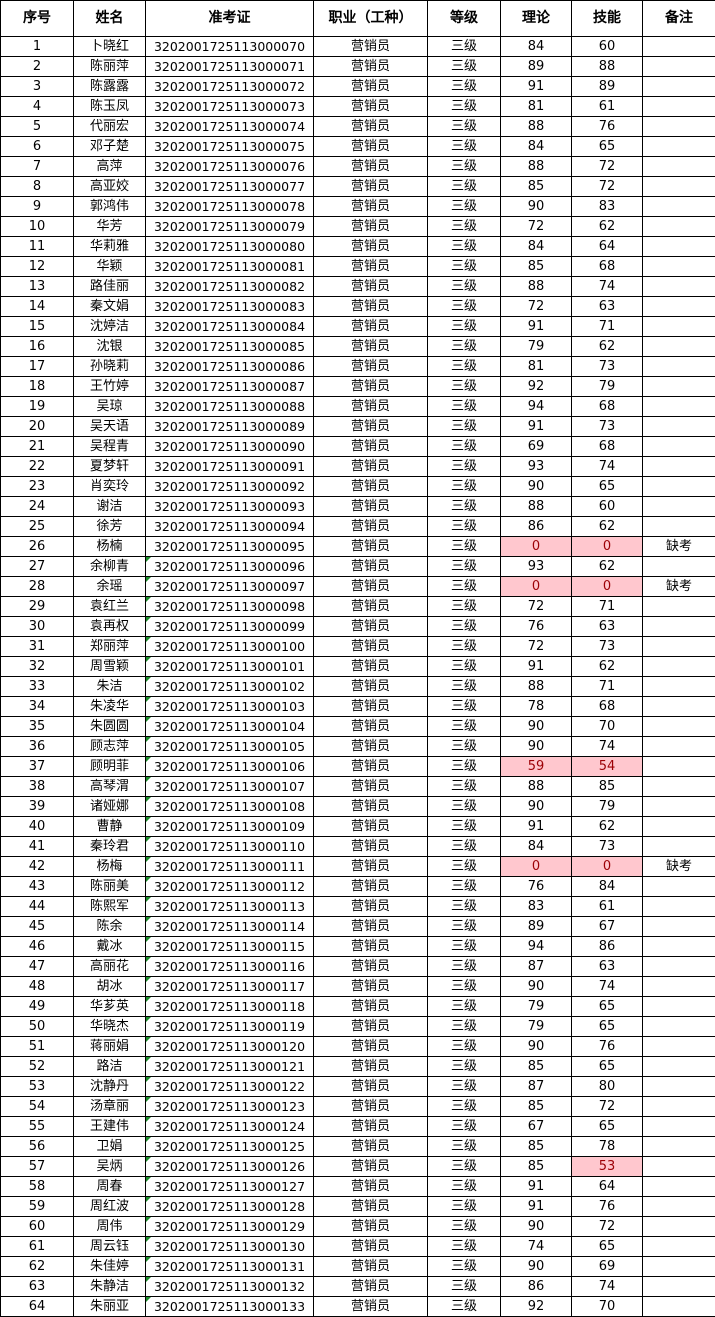 Image resolution: width=715 pixels, height=1317 pixels. I want to click on cell-theory: 85, so click(536, 1106).